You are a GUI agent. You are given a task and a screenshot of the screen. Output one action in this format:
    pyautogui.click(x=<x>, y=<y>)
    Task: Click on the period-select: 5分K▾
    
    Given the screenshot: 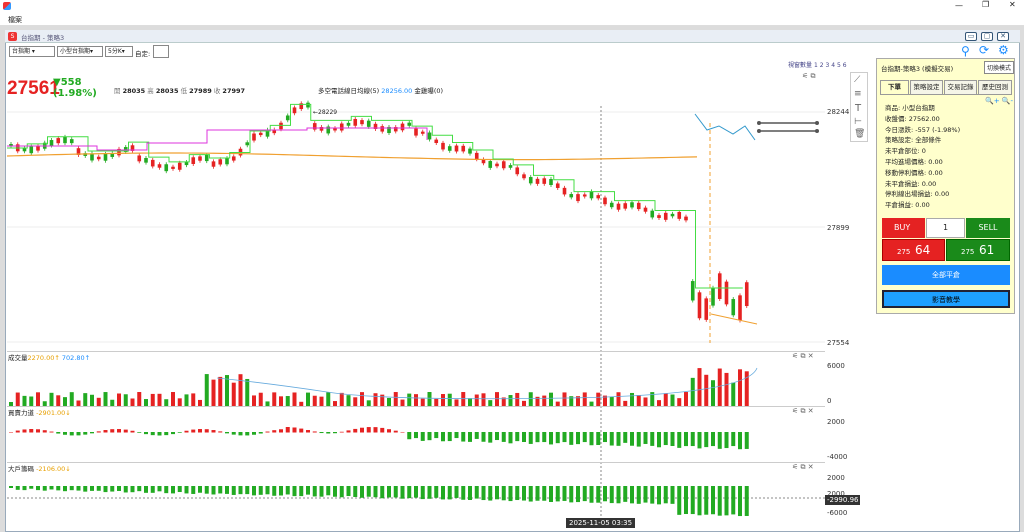 What is the action you would take?
    pyautogui.click(x=119, y=51)
    